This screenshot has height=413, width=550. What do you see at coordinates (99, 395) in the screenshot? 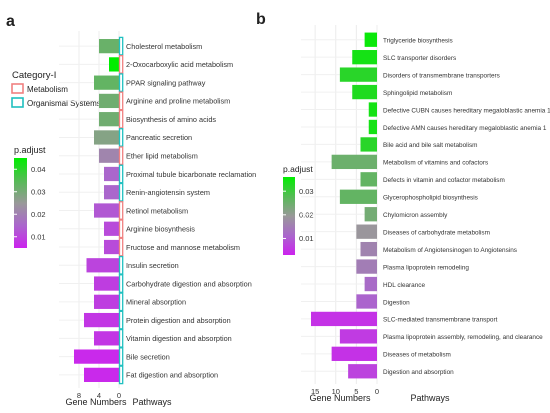
I see `x-tick-label: 4` at bounding box center [99, 395].